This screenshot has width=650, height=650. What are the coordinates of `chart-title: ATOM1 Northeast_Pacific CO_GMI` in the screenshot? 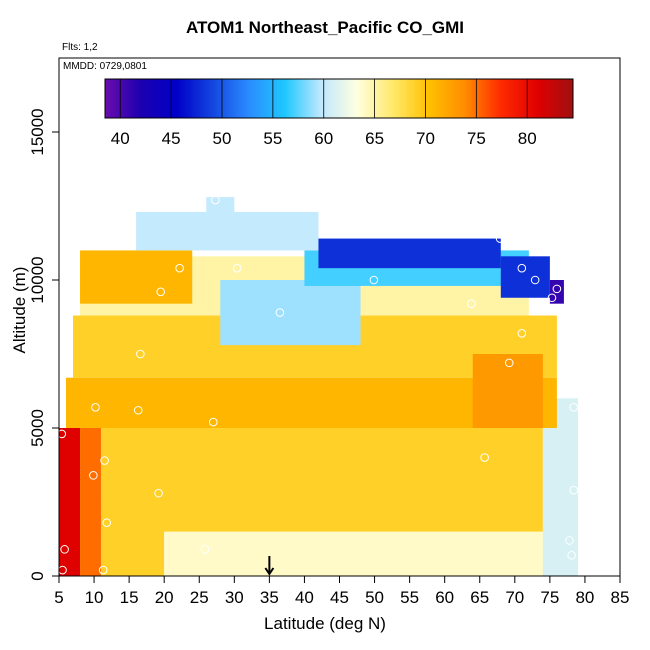 It's located at (325, 27).